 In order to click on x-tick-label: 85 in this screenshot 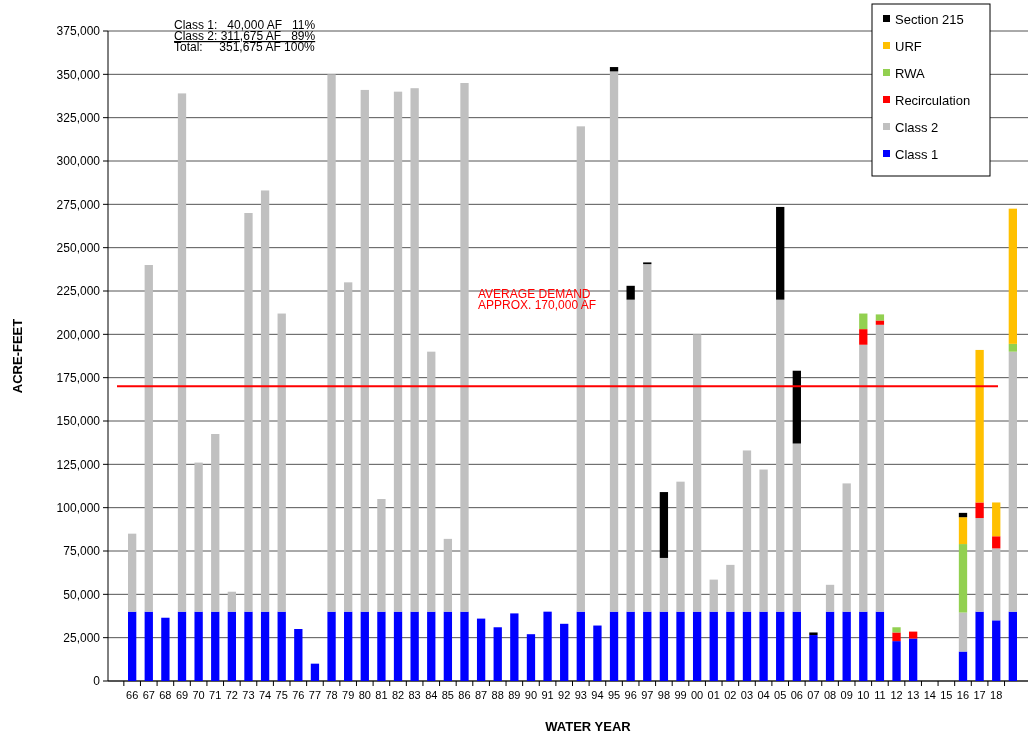, I will do `click(447, 695)`.